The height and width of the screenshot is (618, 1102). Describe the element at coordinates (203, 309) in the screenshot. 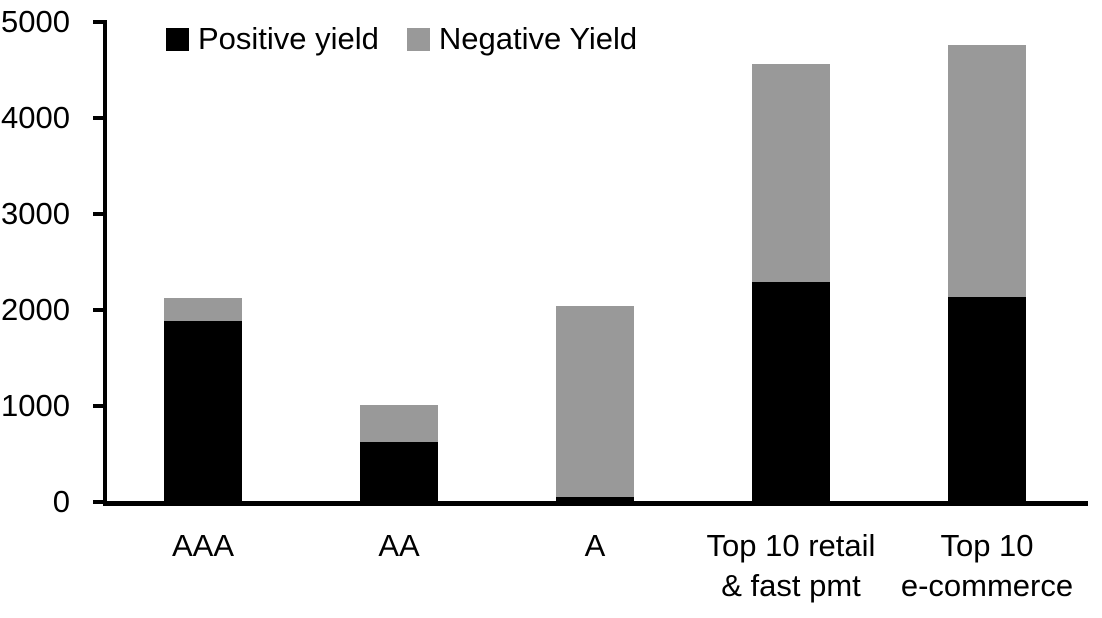

I see `bar-segment-negative-yield-aaa` at that location.